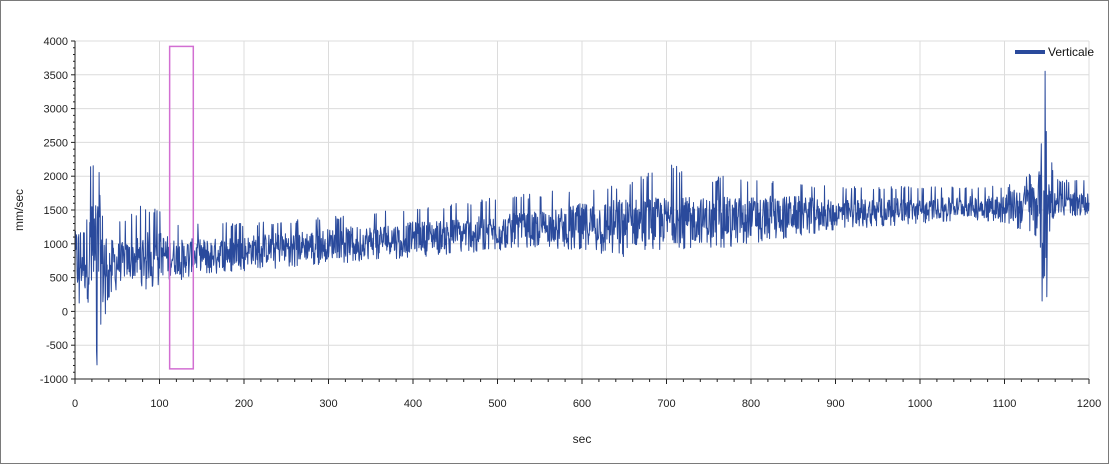 The image size is (1109, 464). What do you see at coordinates (835, 404) in the screenshot?
I see `x-tick-label: 900` at bounding box center [835, 404].